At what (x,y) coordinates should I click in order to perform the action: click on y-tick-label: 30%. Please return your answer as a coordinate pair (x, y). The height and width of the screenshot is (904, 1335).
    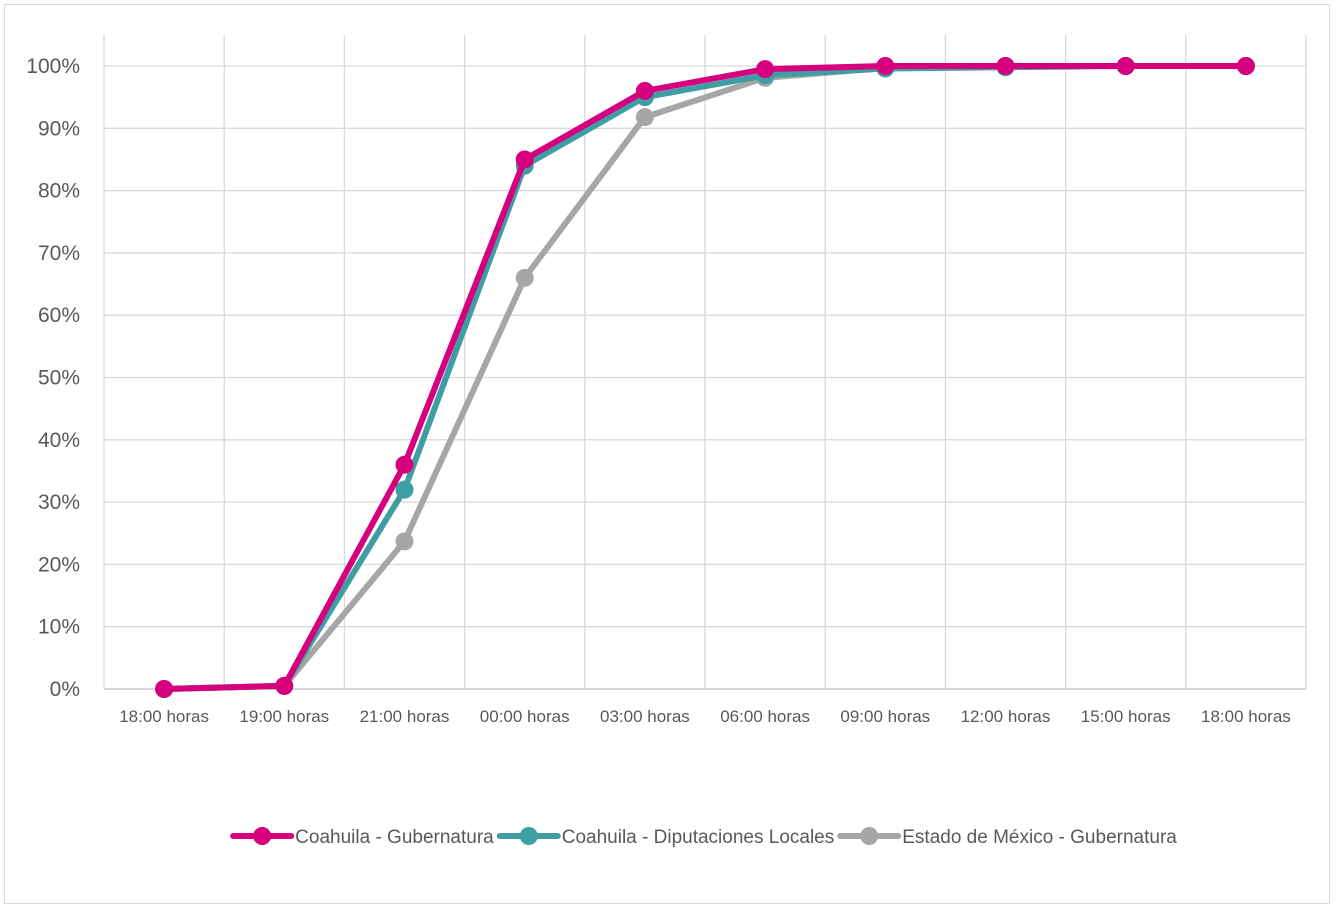
    Looking at the image, I should click on (59, 502).